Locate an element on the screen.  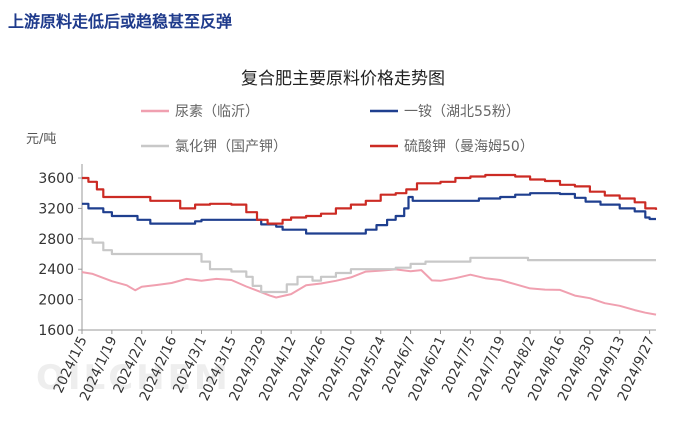
y-tick-label: 1600 is located at coordinates (56, 331).